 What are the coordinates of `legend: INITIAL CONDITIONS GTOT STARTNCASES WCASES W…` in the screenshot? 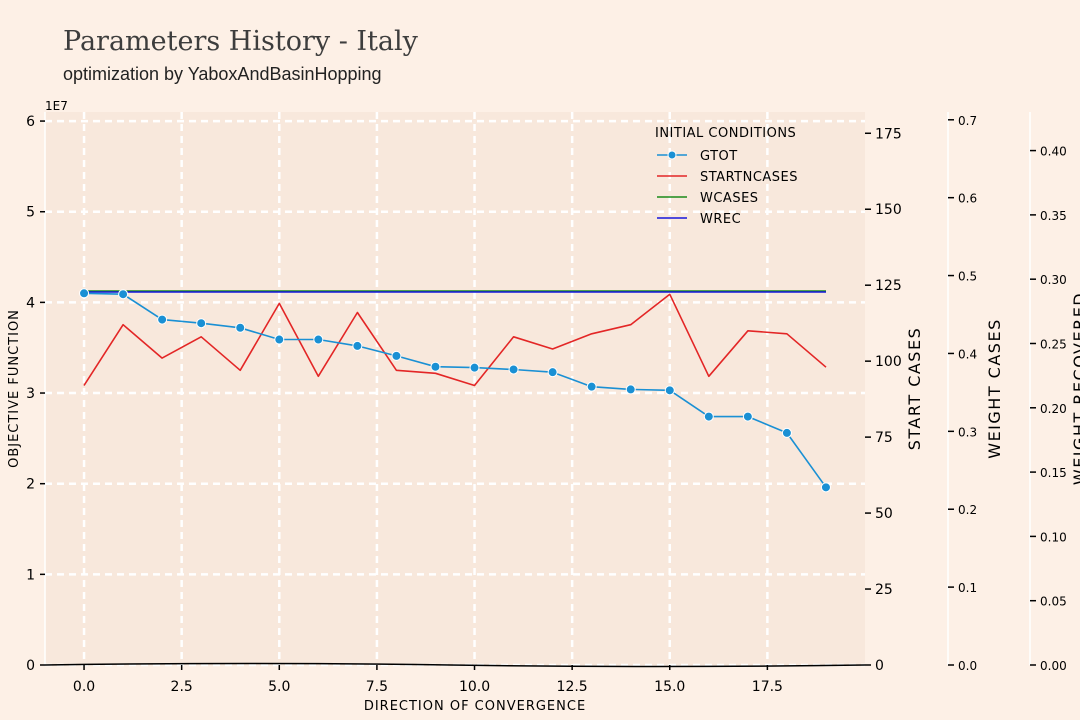 It's located at (726, 176).